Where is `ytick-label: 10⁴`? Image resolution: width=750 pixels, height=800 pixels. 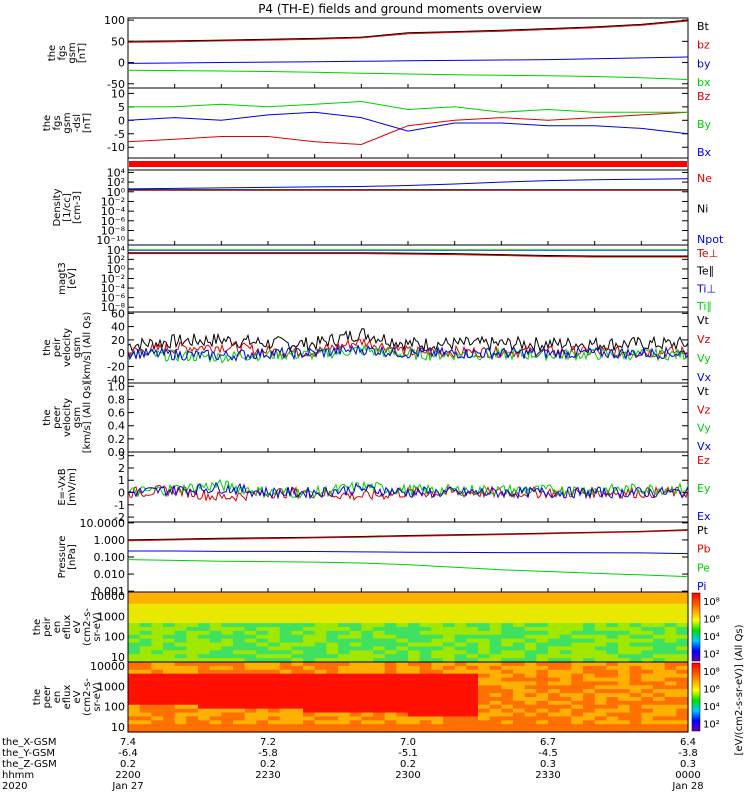
ytick-label: 10⁴ is located at coordinates (116, 172).